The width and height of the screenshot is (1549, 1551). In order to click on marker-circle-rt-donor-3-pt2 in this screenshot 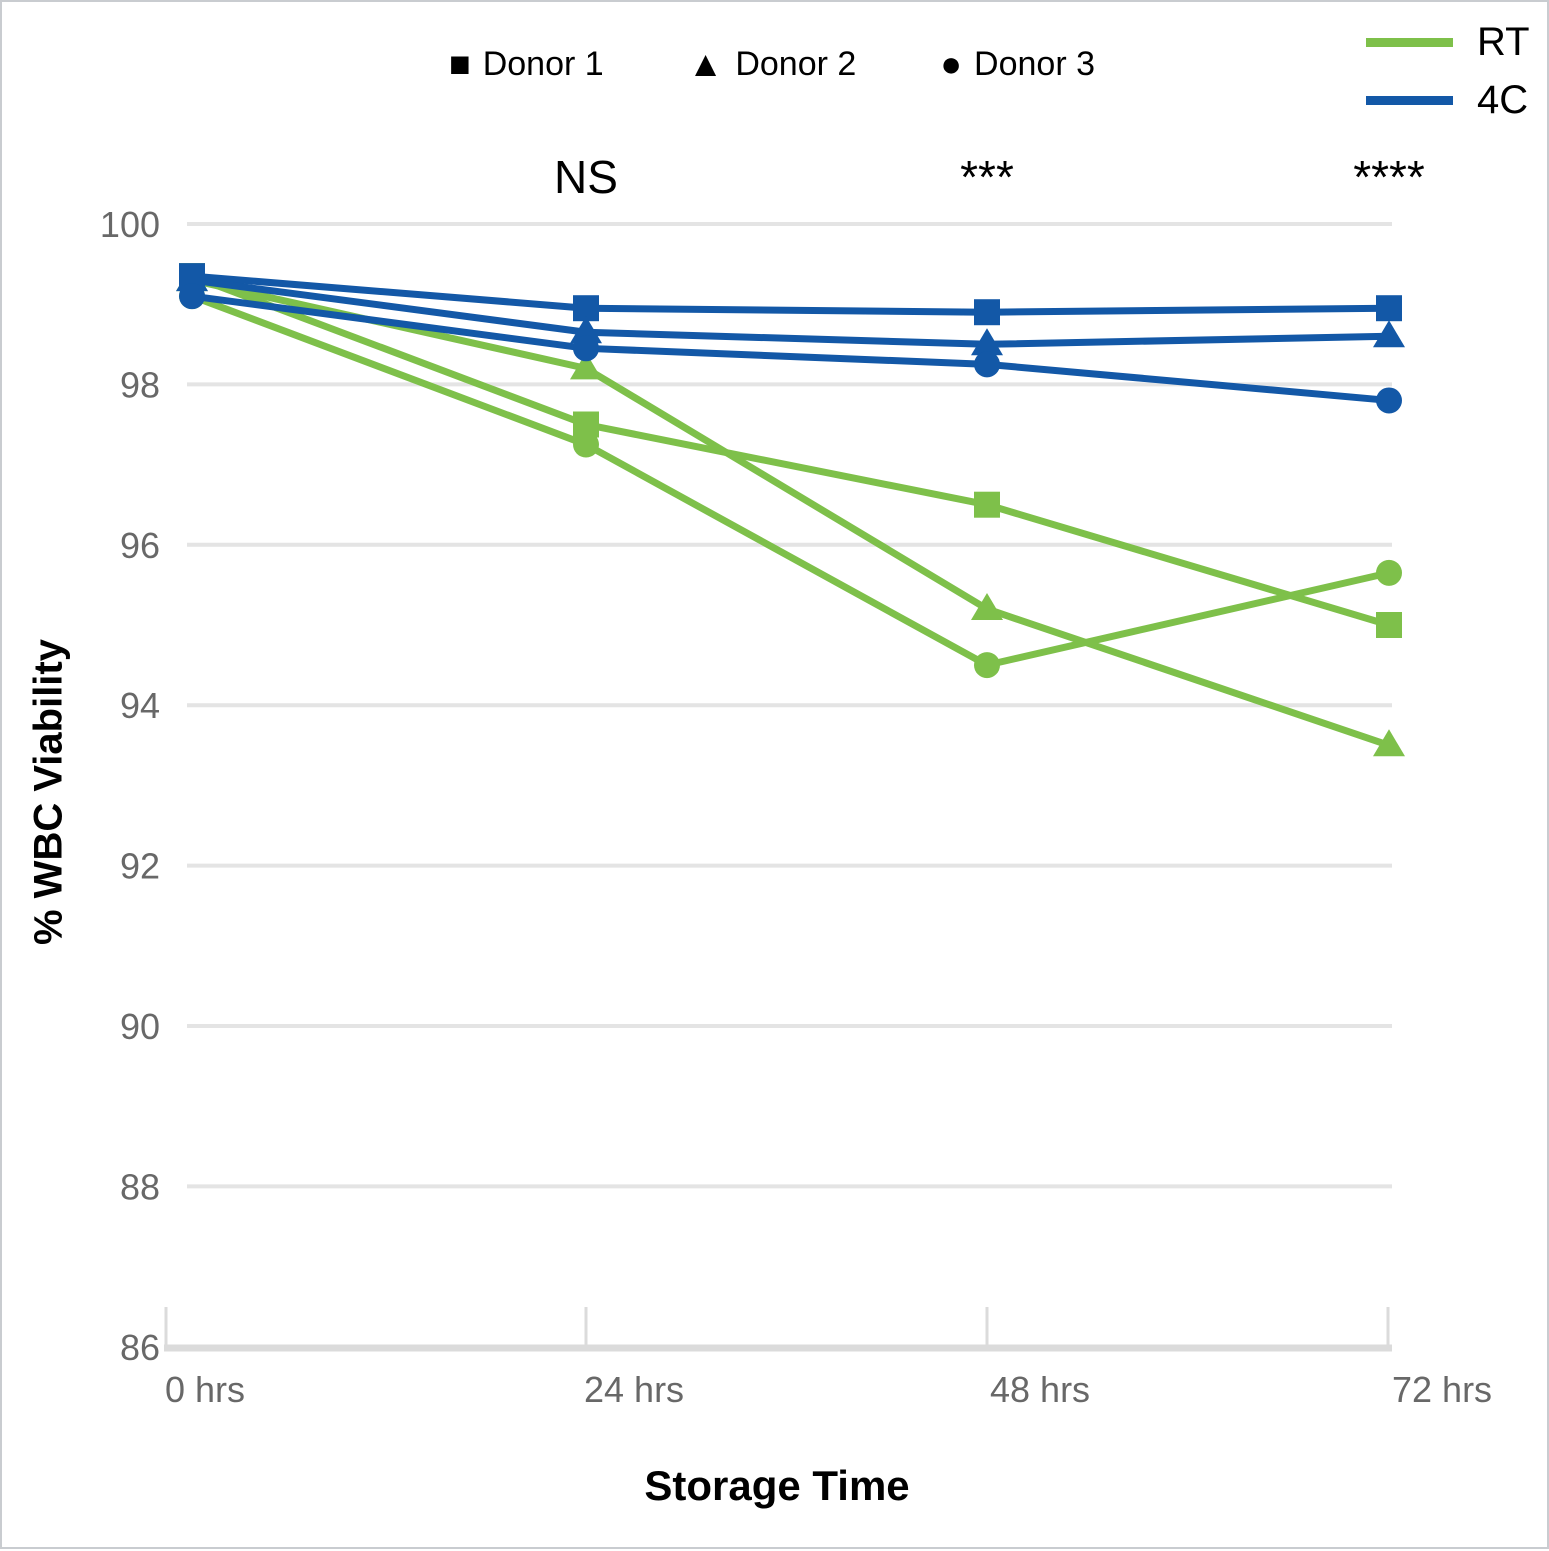, I will do `click(987, 665)`.